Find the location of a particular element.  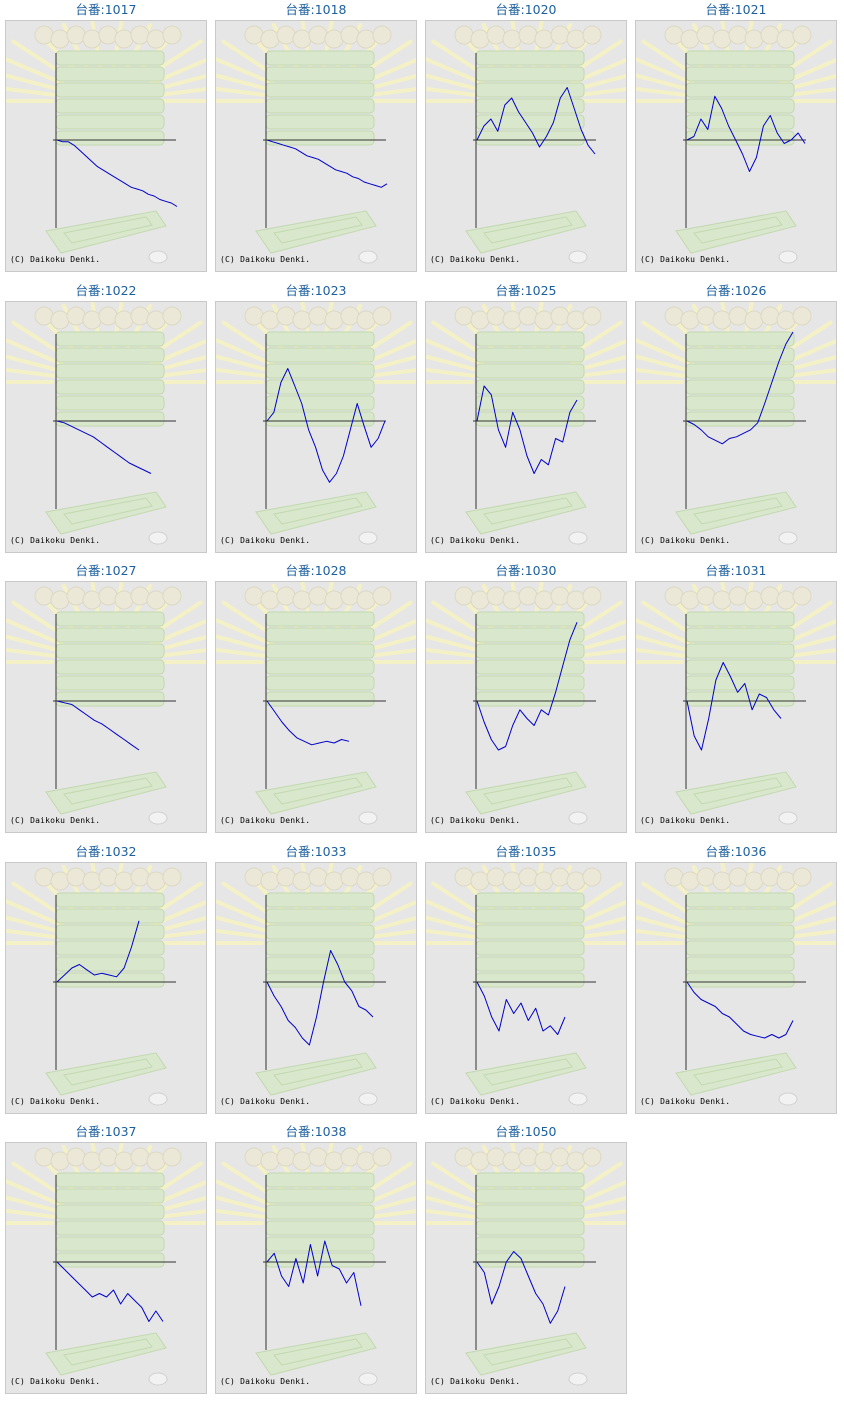

chart-title: 台番:1017 is located at coordinates (106, 9).